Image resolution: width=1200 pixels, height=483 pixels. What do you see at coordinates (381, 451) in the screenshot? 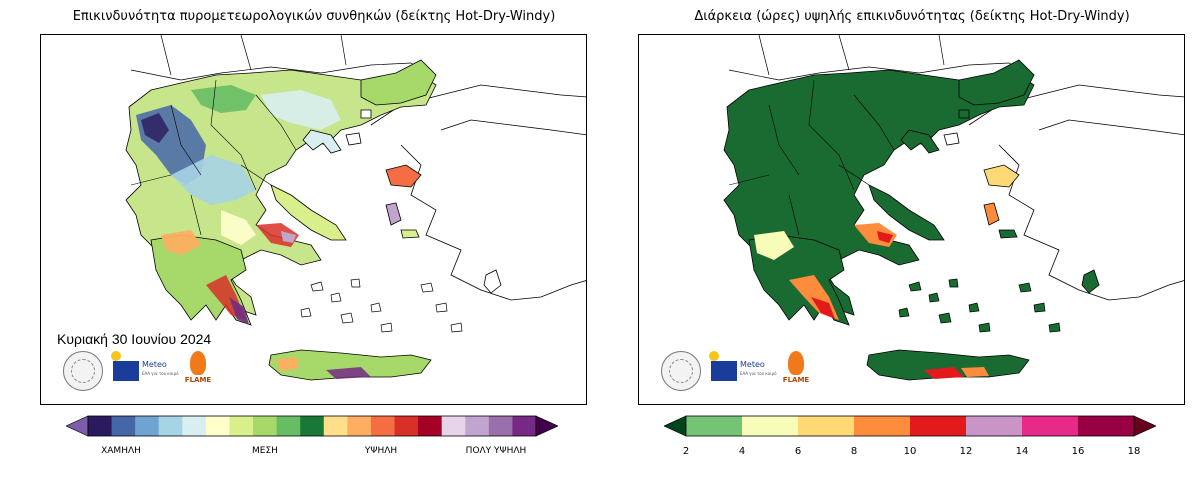
I see `label-high: ΥΨΗΛΗ` at bounding box center [381, 451].